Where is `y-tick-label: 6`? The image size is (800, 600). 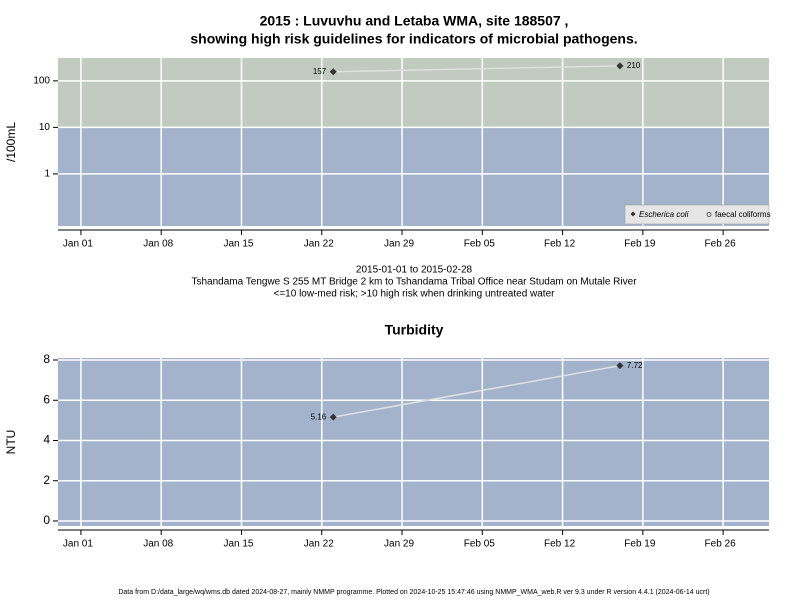
y-tick-label: 6 is located at coordinates (46, 399).